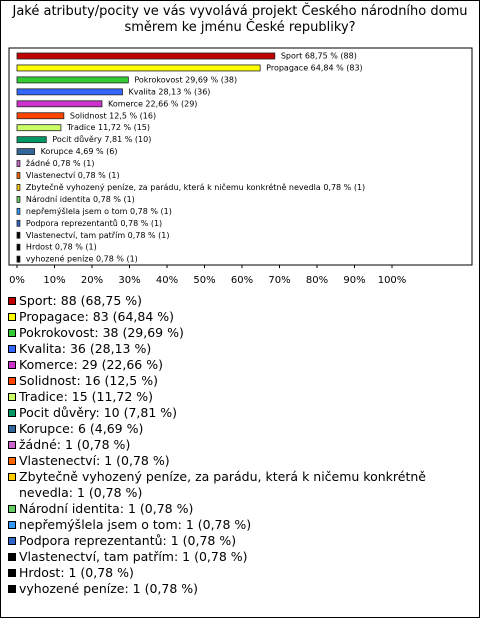  What do you see at coordinates (61, 247) in the screenshot?
I see `data-label: Hrdost 0,78 % (1)` at bounding box center [61, 247].